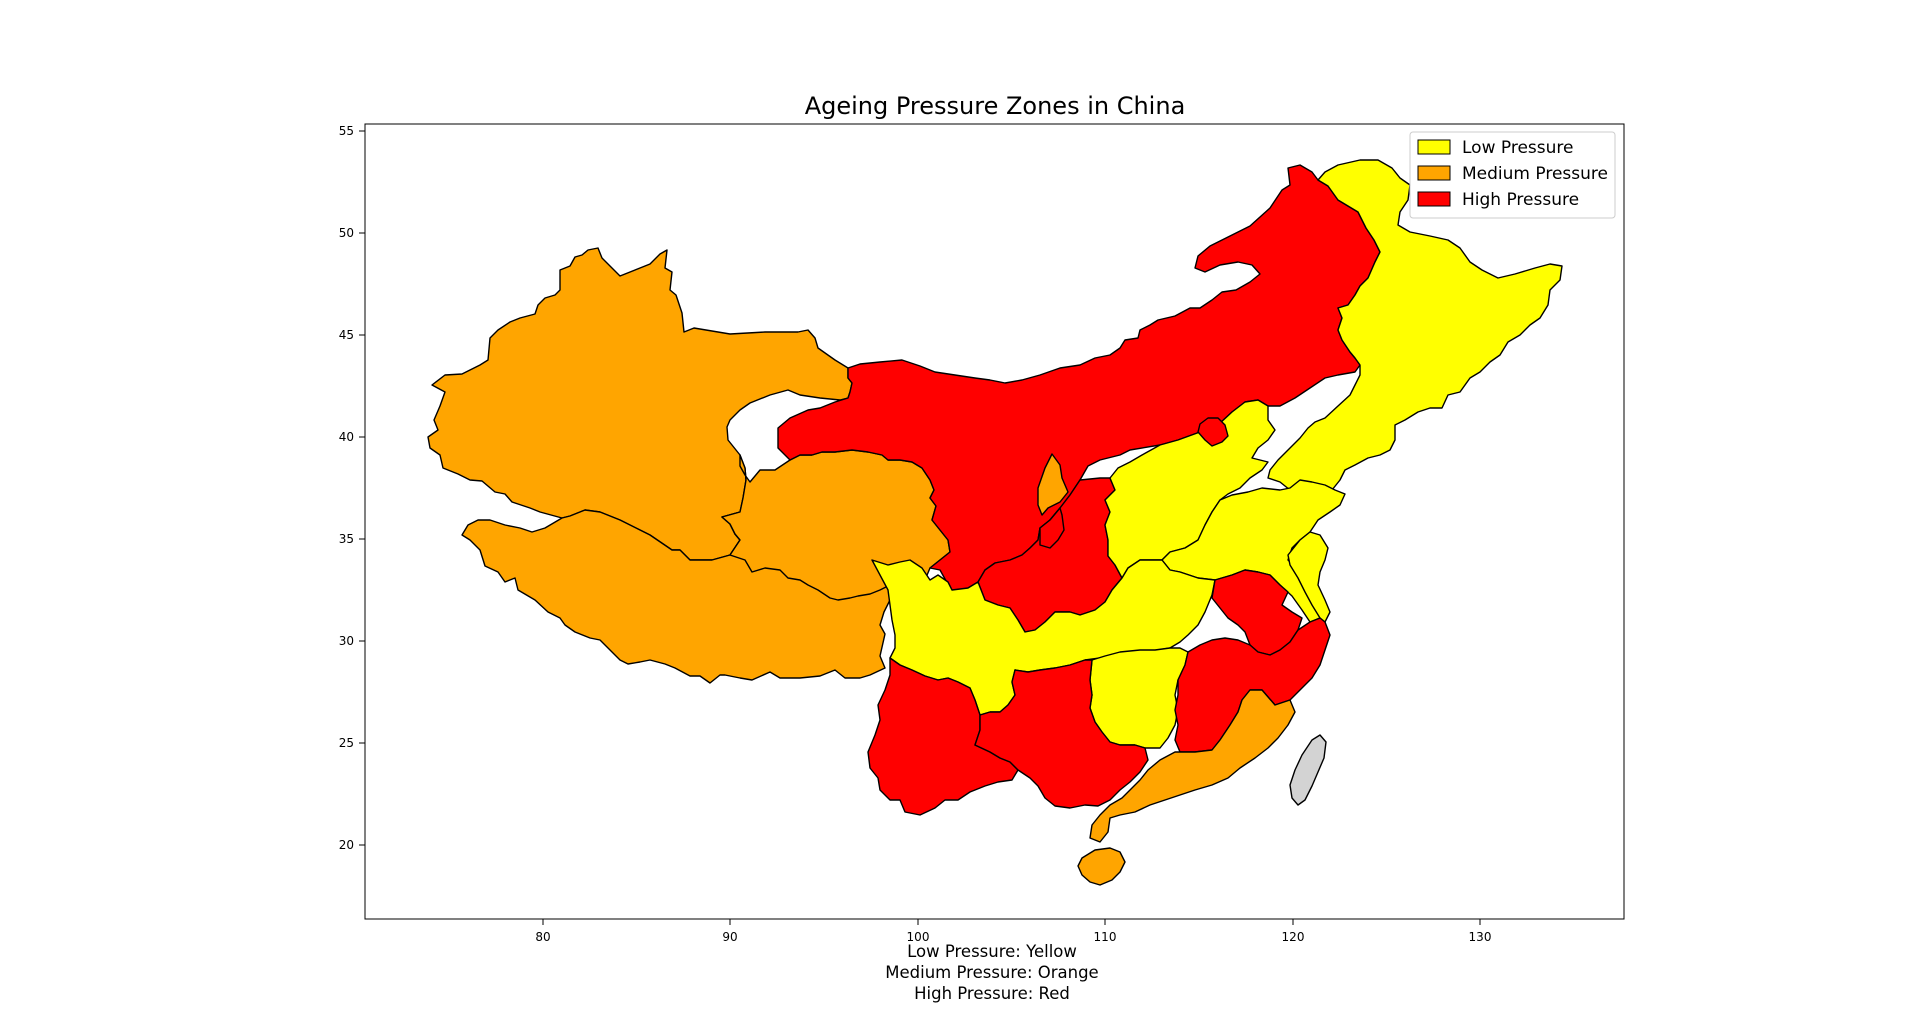 This screenshot has width=1920, height=1021. What do you see at coordinates (1415, 330) in the screenshot?
I see `region-low-northeast` at bounding box center [1415, 330].